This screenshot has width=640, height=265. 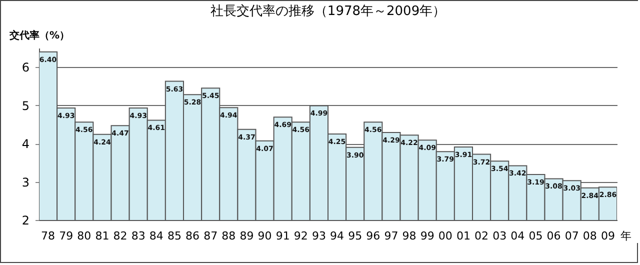 What do you see at coordinates (517, 236) in the screenshot?
I see `x-tick-label: 04` at bounding box center [517, 236].